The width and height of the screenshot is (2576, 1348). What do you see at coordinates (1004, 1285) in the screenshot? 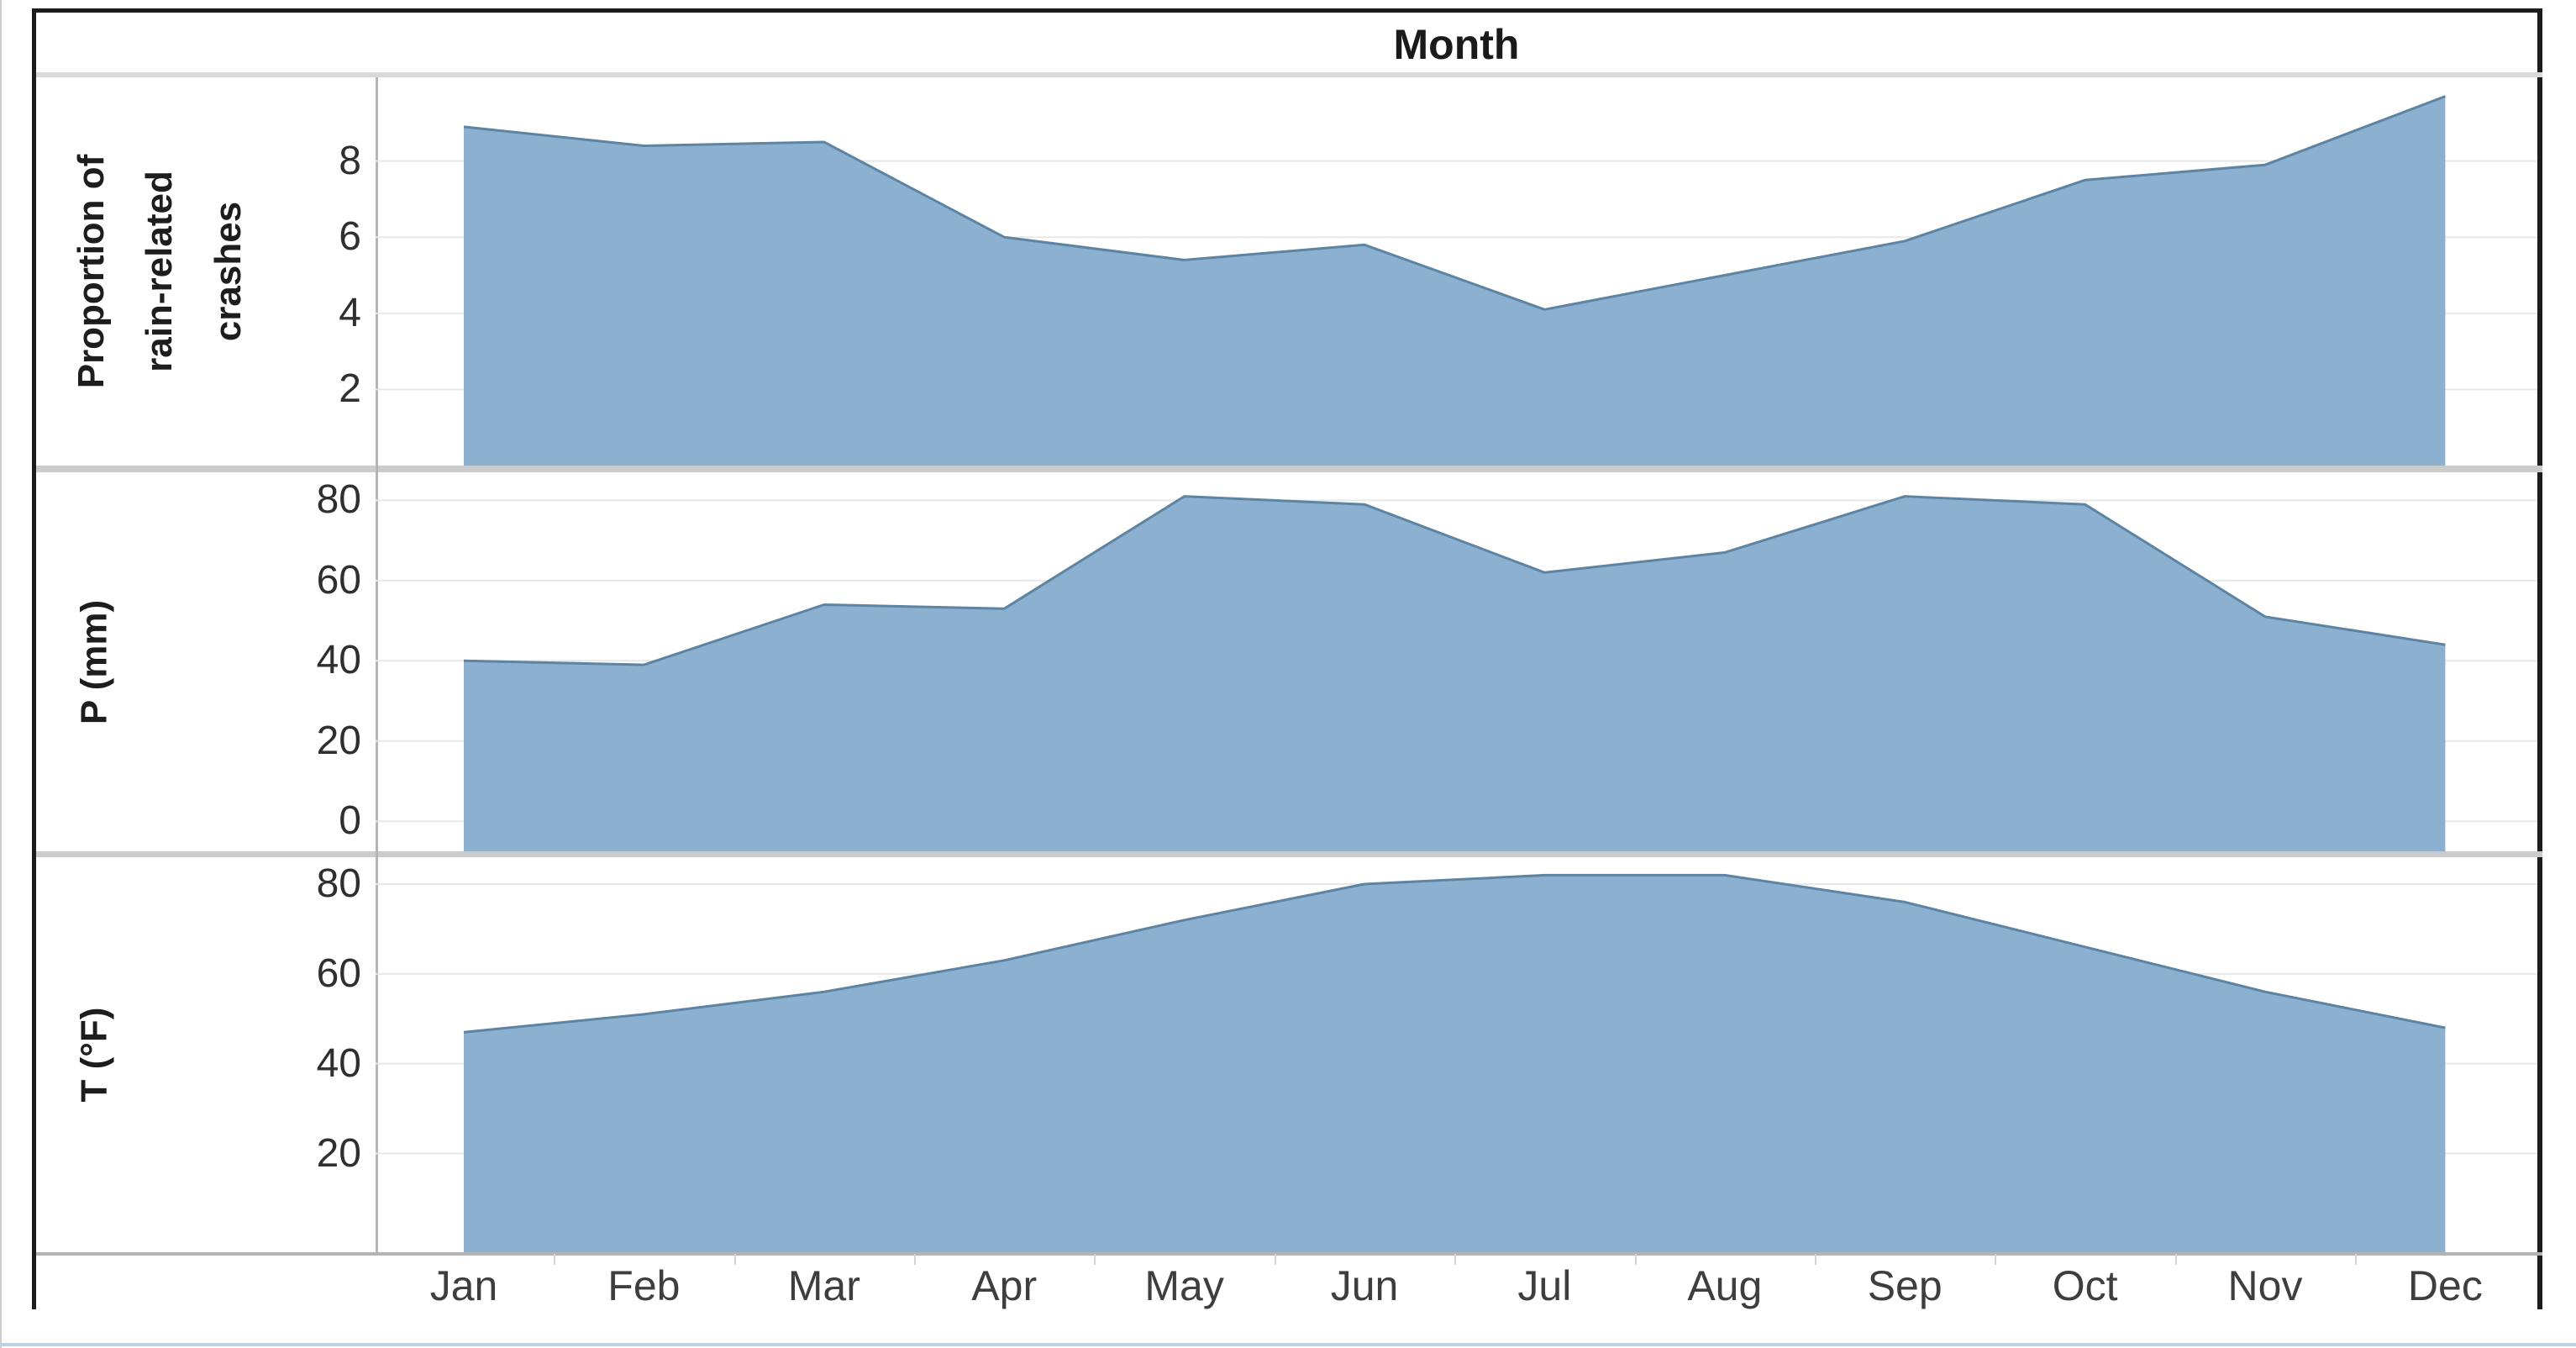
I see `month-tick-label: Apr` at bounding box center [1004, 1285].